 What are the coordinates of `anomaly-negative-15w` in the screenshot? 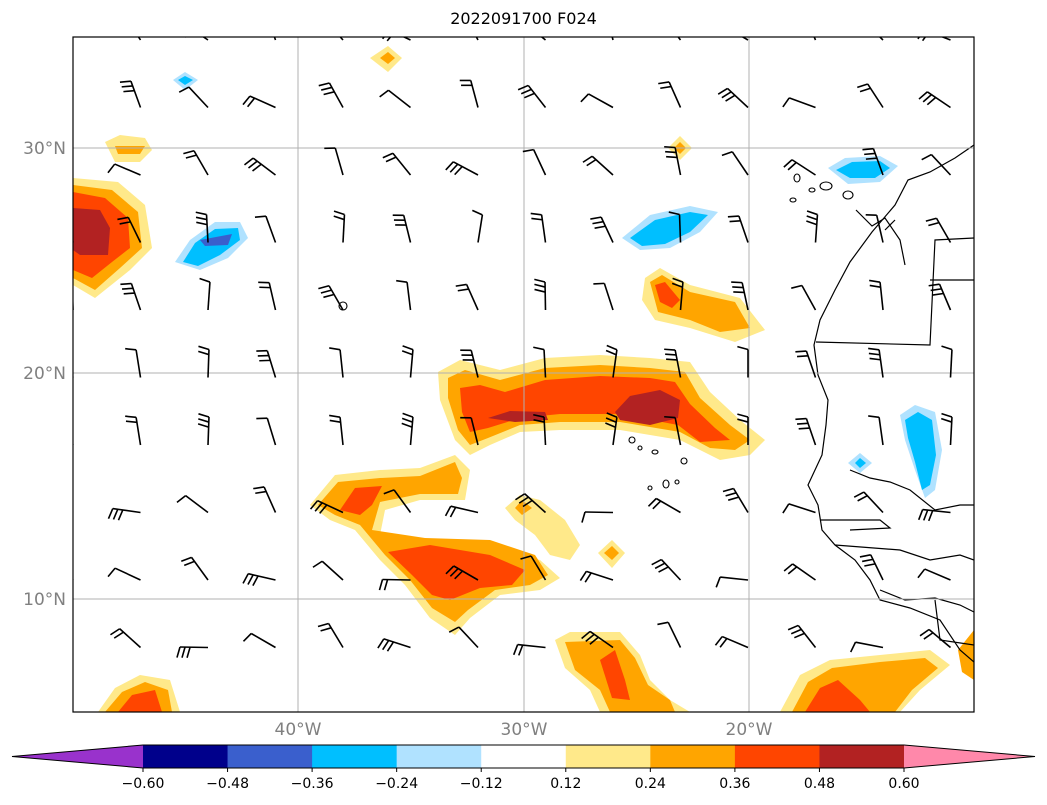 It's located at (863, 170).